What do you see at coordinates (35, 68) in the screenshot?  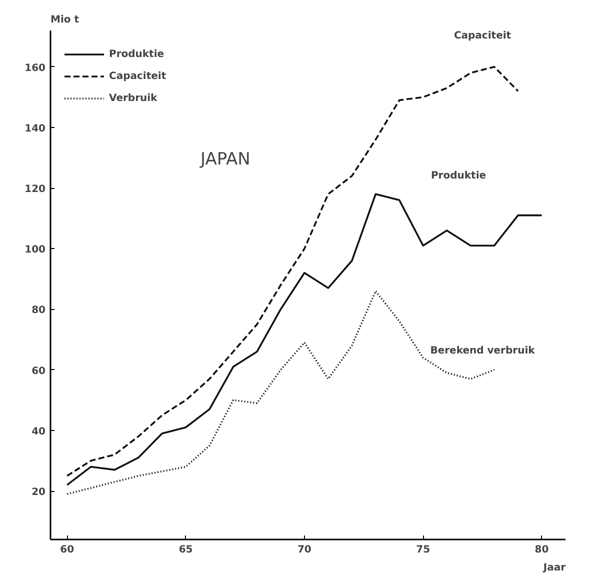 I see `y-tick-label: 160` at bounding box center [35, 68].